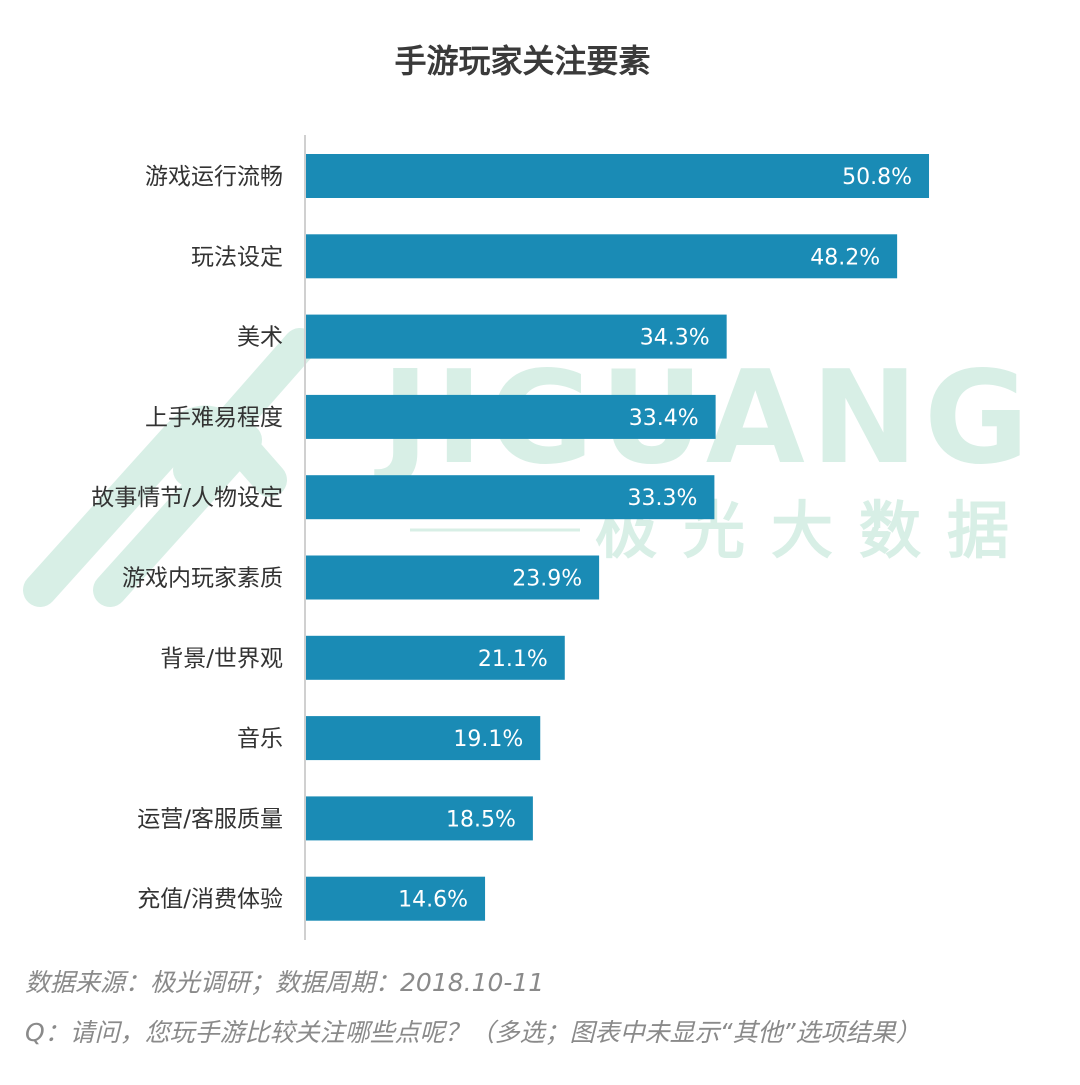 Image resolution: width=1080 pixels, height=1085 pixels. What do you see at coordinates (877, 177) in the screenshot?
I see `value-label-1: 50.8%` at bounding box center [877, 177].